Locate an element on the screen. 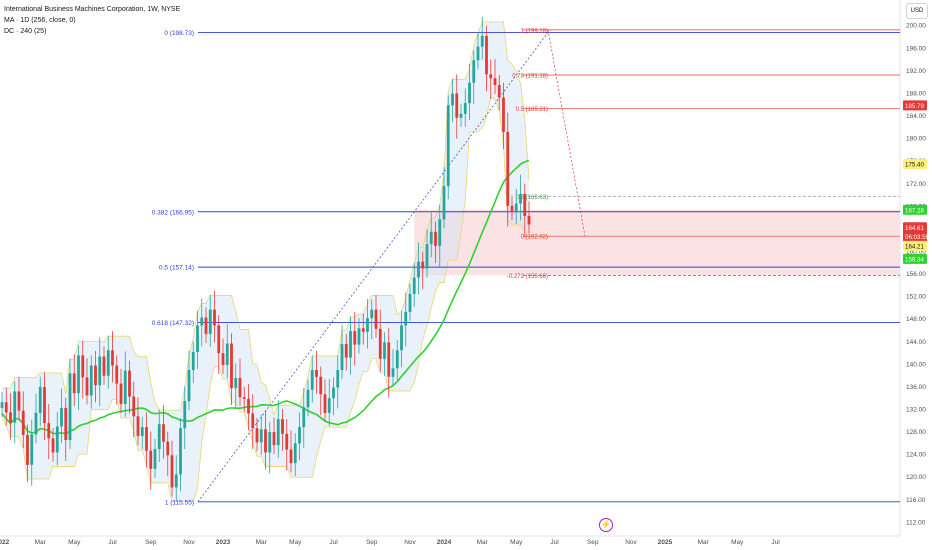  x-tick-label: 2025 is located at coordinates (665, 542).